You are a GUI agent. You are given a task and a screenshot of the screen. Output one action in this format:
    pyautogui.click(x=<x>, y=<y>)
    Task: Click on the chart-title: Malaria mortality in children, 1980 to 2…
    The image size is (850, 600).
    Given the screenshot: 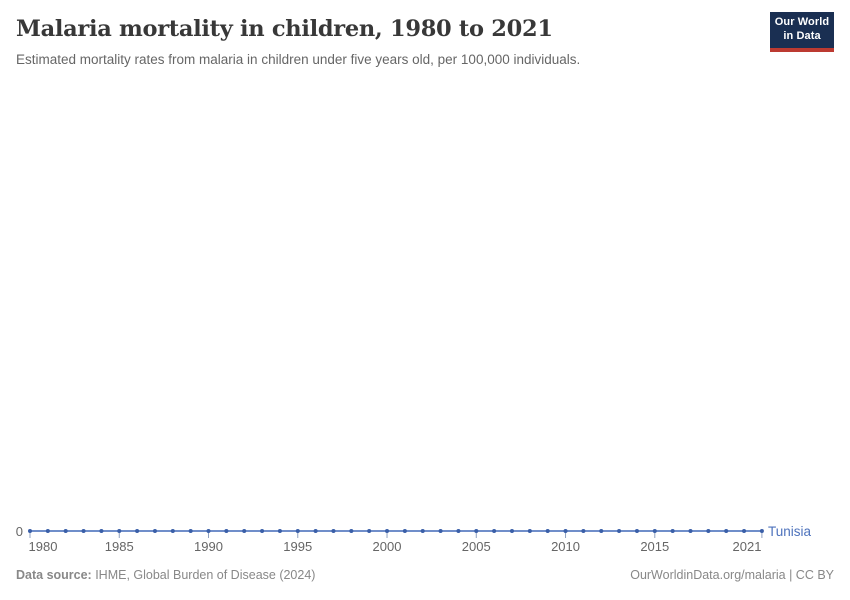 What is the action you would take?
    pyautogui.click(x=284, y=29)
    